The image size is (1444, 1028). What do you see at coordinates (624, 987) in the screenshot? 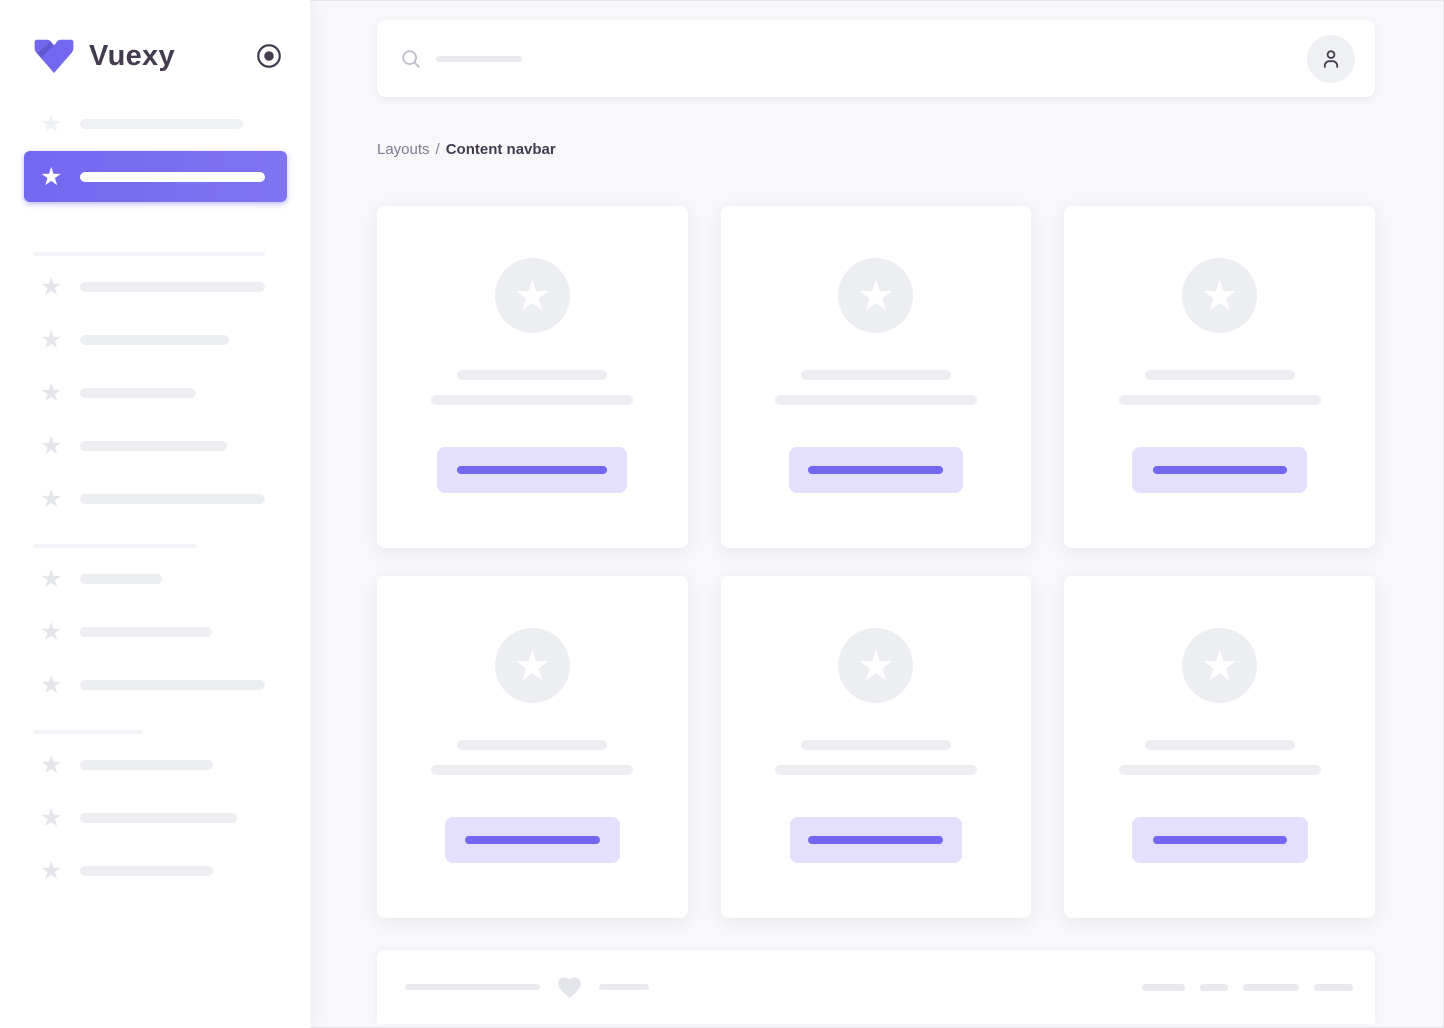
I see `footer-text-placeholder` at bounding box center [624, 987].